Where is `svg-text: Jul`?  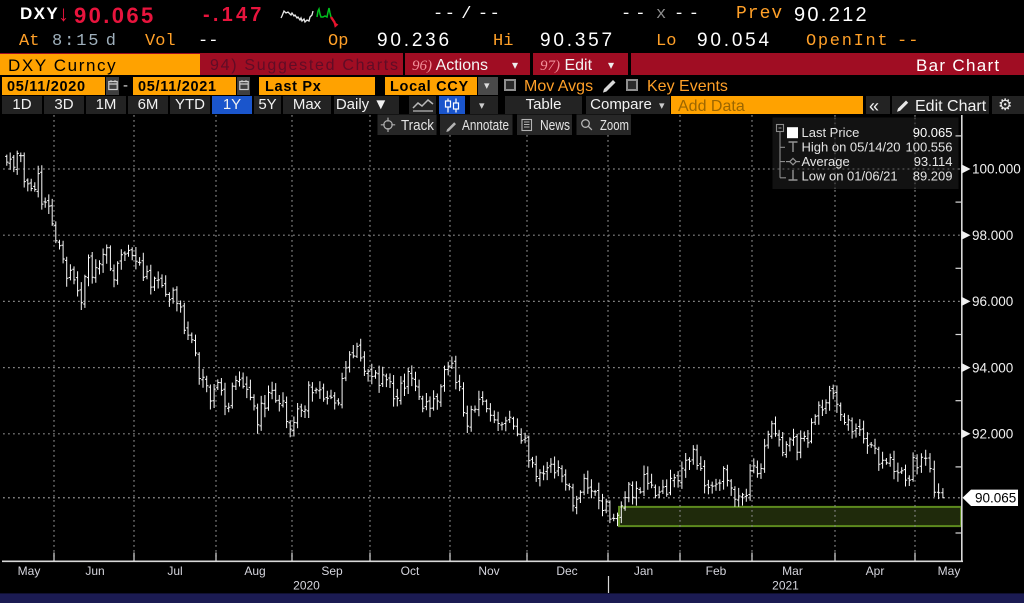
svg-text: Jul is located at coordinates (174, 571).